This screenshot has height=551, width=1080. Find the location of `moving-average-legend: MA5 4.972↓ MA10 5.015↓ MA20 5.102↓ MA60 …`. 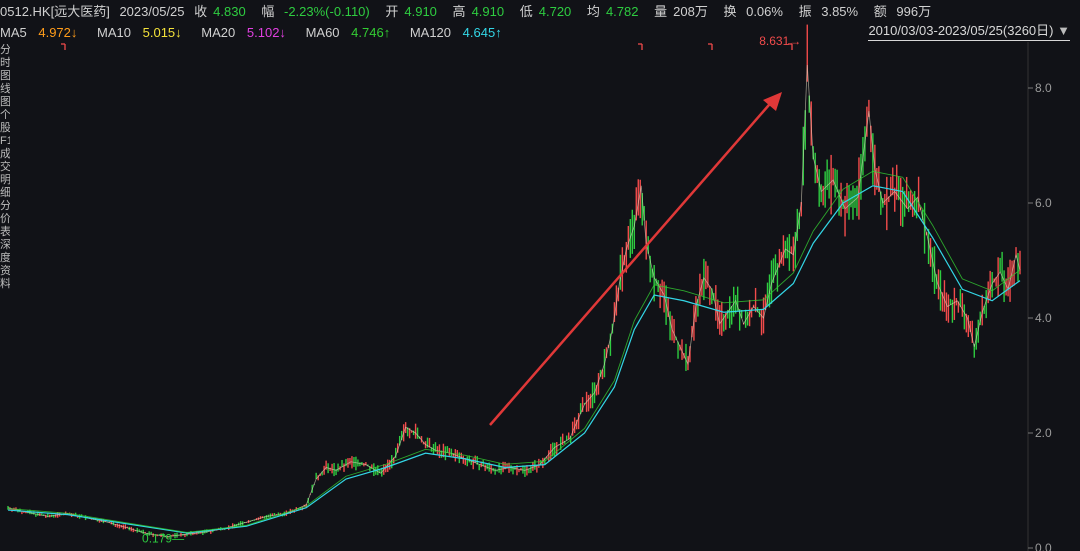

moving-average-legend: MA5 4.972↓ MA10 5.015↓ MA20 5.102↓ MA60 … is located at coordinates (259, 33).